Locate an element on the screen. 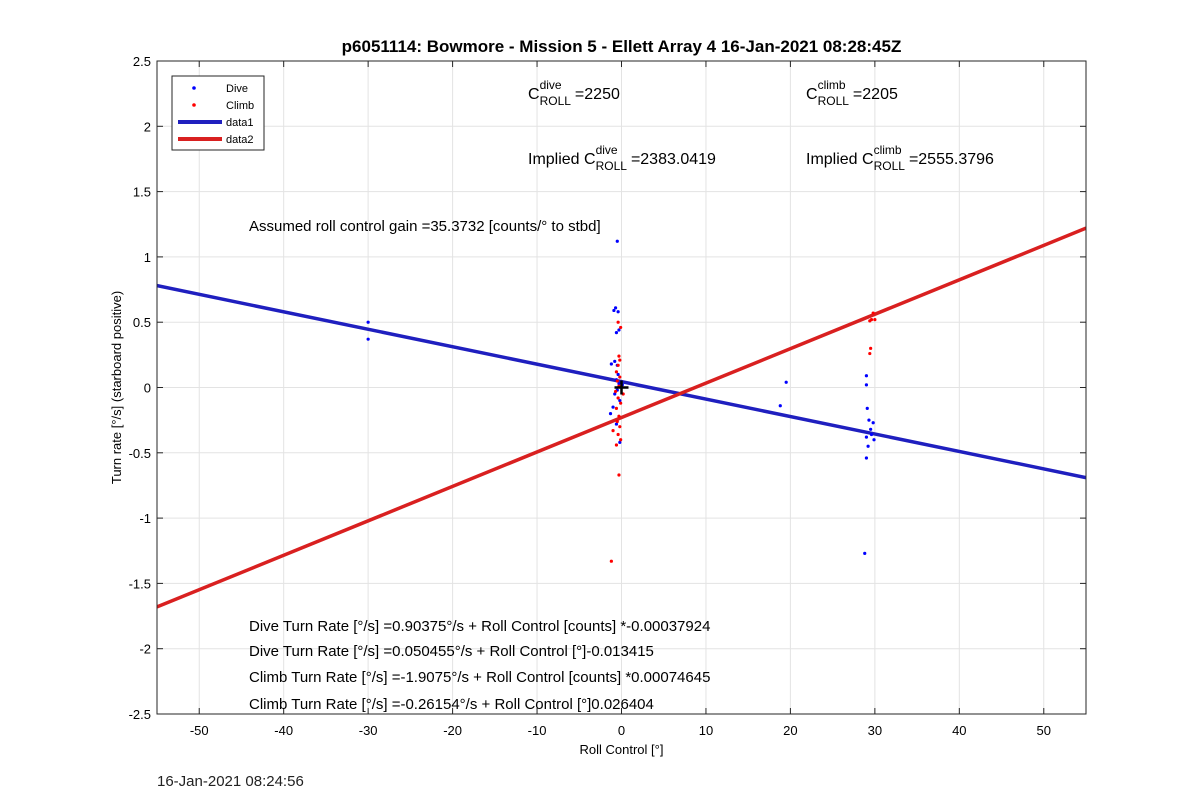  x-axis-label: Roll Control [°] is located at coordinates (622, 749).